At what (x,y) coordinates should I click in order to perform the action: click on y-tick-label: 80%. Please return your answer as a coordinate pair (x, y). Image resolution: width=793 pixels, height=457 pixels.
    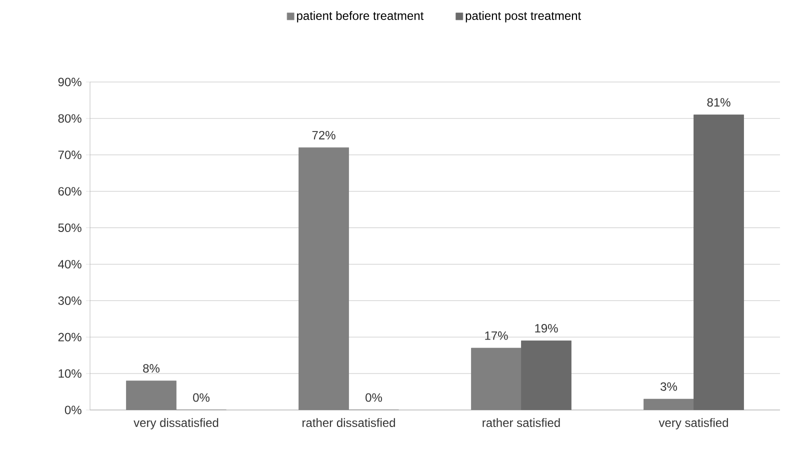
    Looking at the image, I should click on (70, 118).